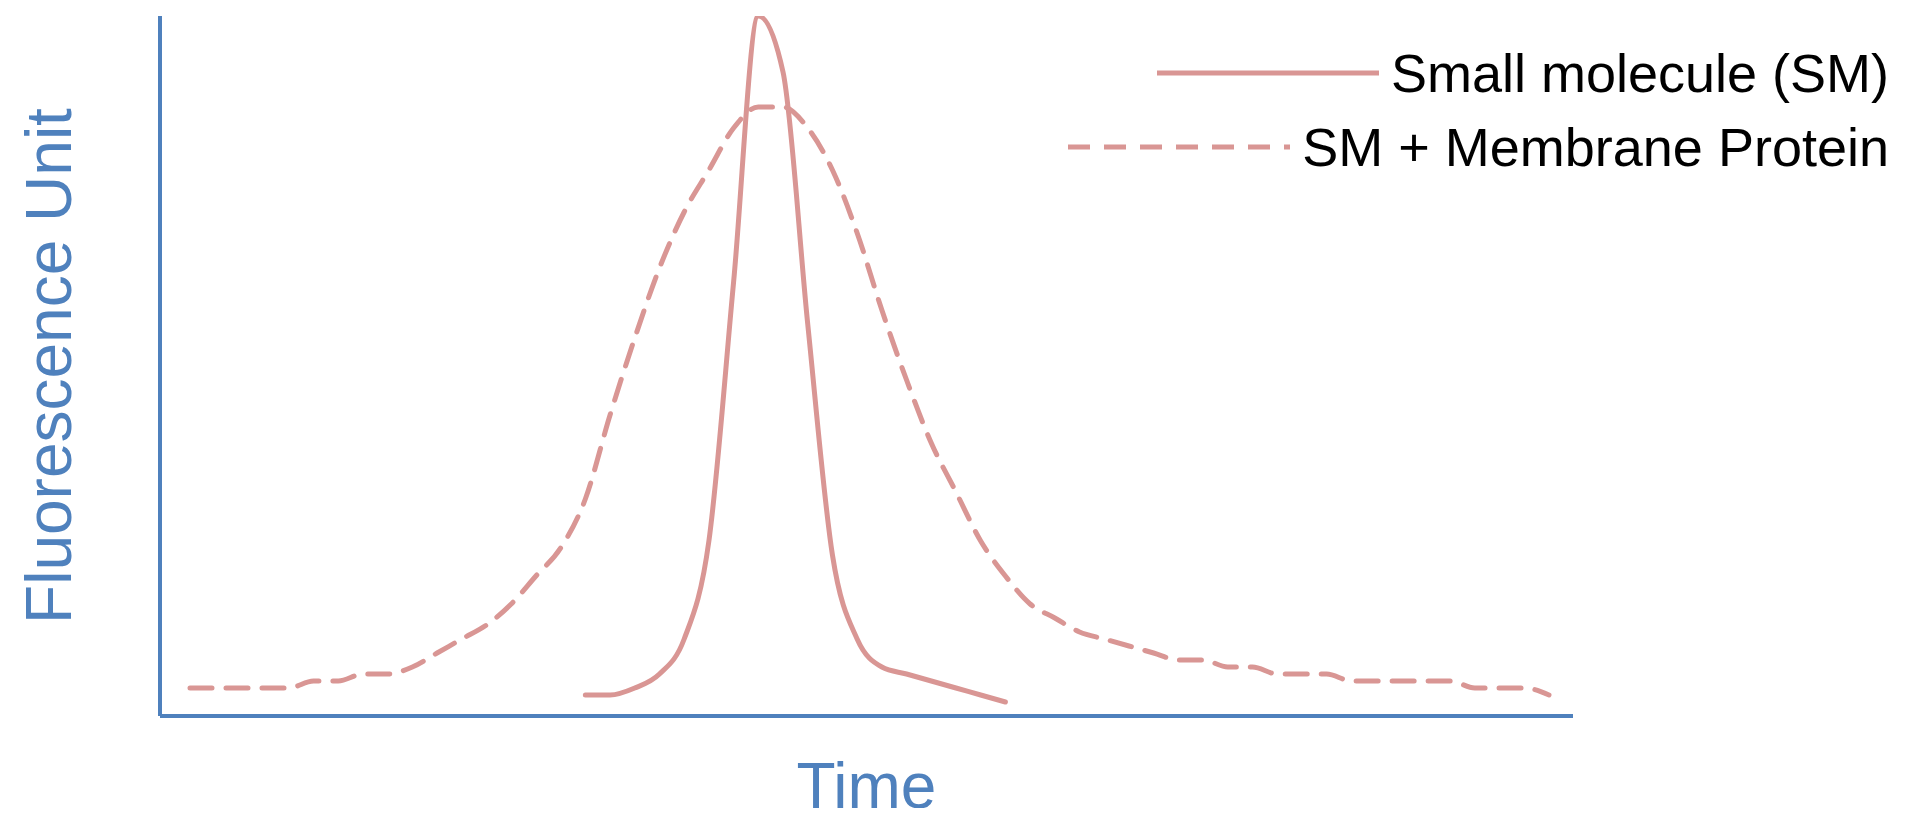  Describe the element at coordinates (1639, 73) in the screenshot. I see `legend-label: Small molecule (SM)` at that location.